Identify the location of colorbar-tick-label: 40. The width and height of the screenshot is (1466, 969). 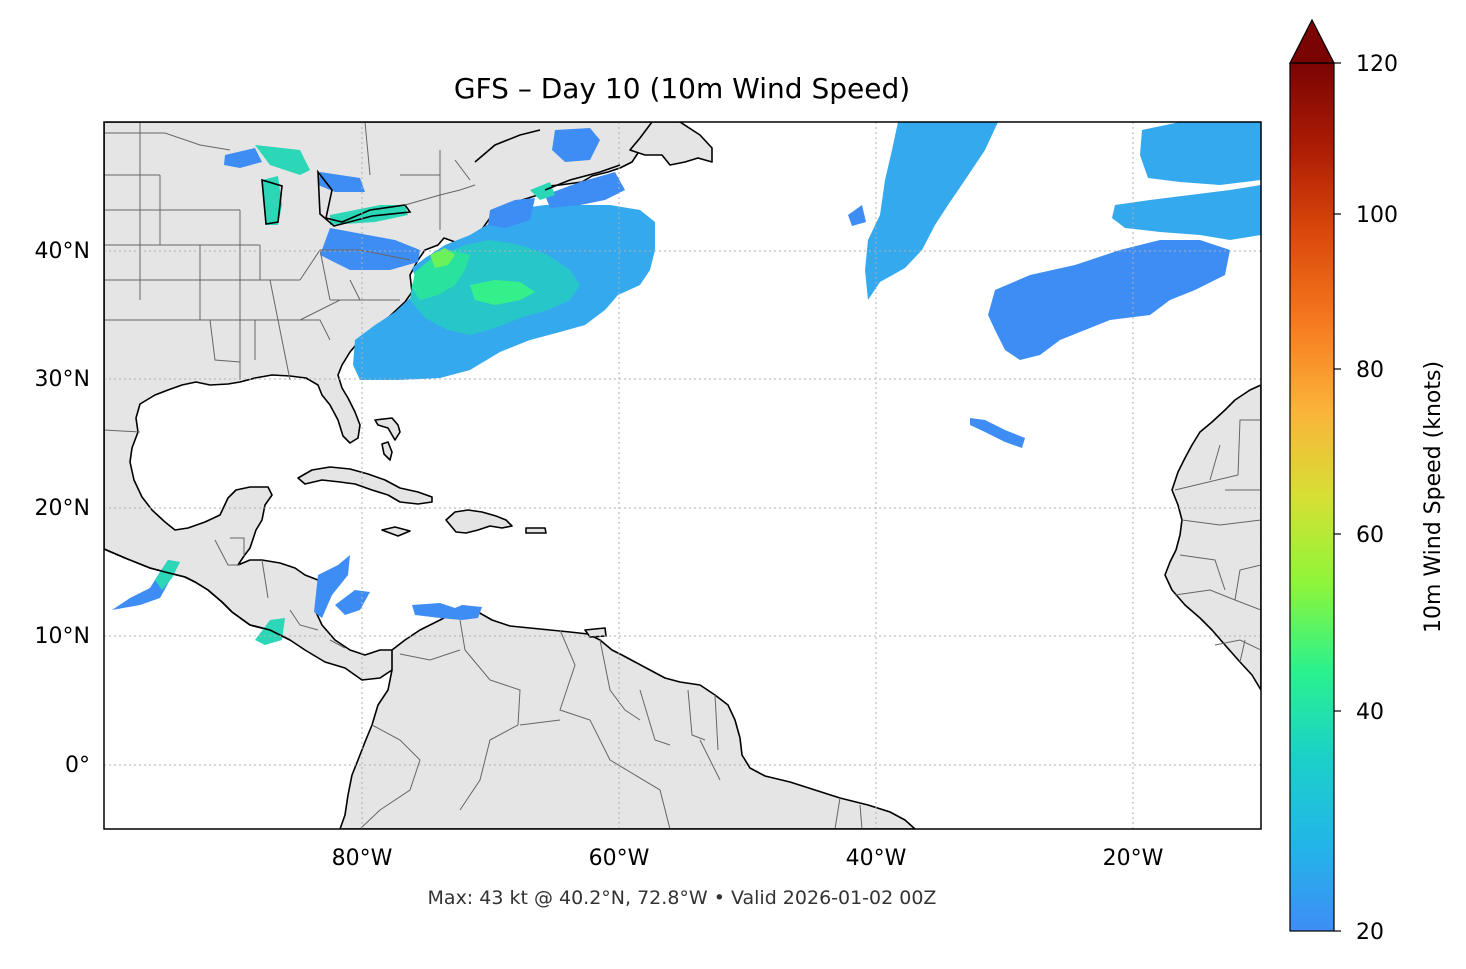
(1370, 712).